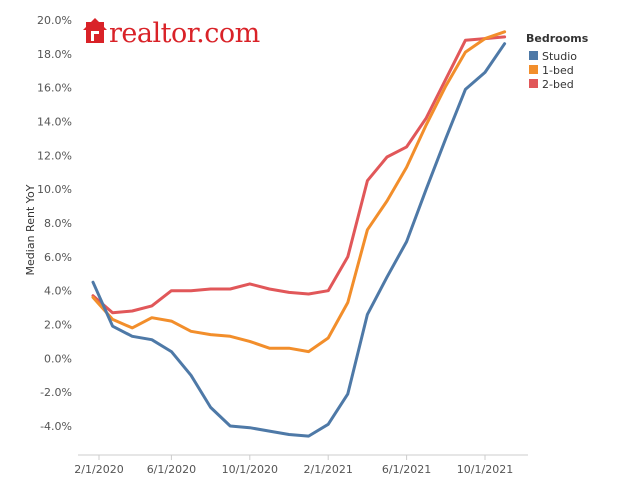 This screenshot has width=620, height=489. What do you see at coordinates (58, 291) in the screenshot?
I see `y-tick-label: 4.0%` at bounding box center [58, 291].